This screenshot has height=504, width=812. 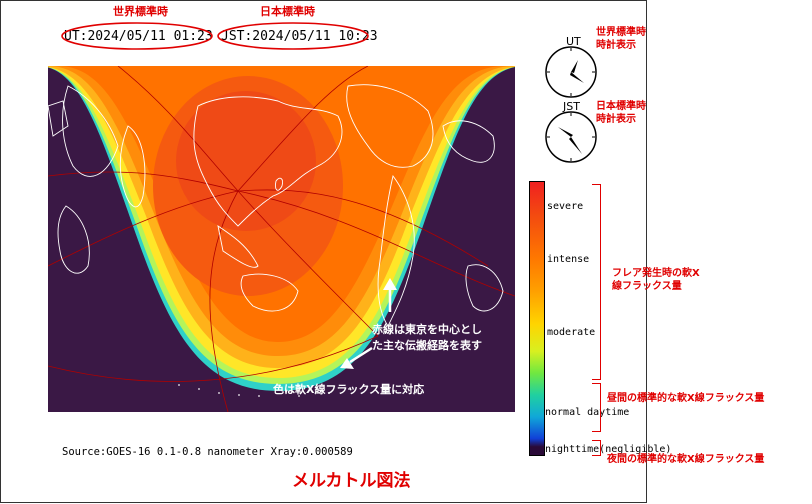 I want to click on left-arrow-shaft, so click(x=361, y=355).